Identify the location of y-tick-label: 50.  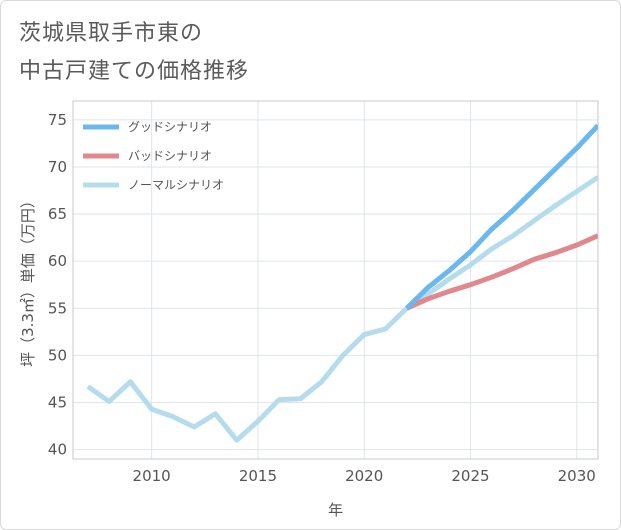
(57, 355).